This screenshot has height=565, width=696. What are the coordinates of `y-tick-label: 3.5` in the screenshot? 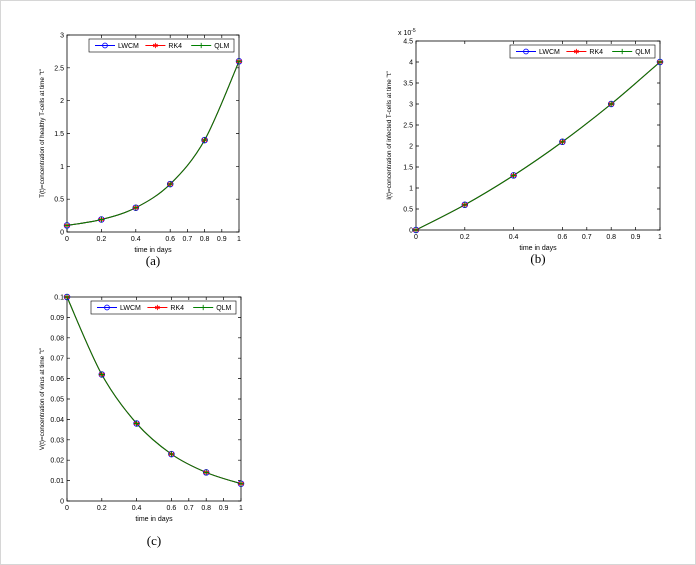 It's located at (408, 84).